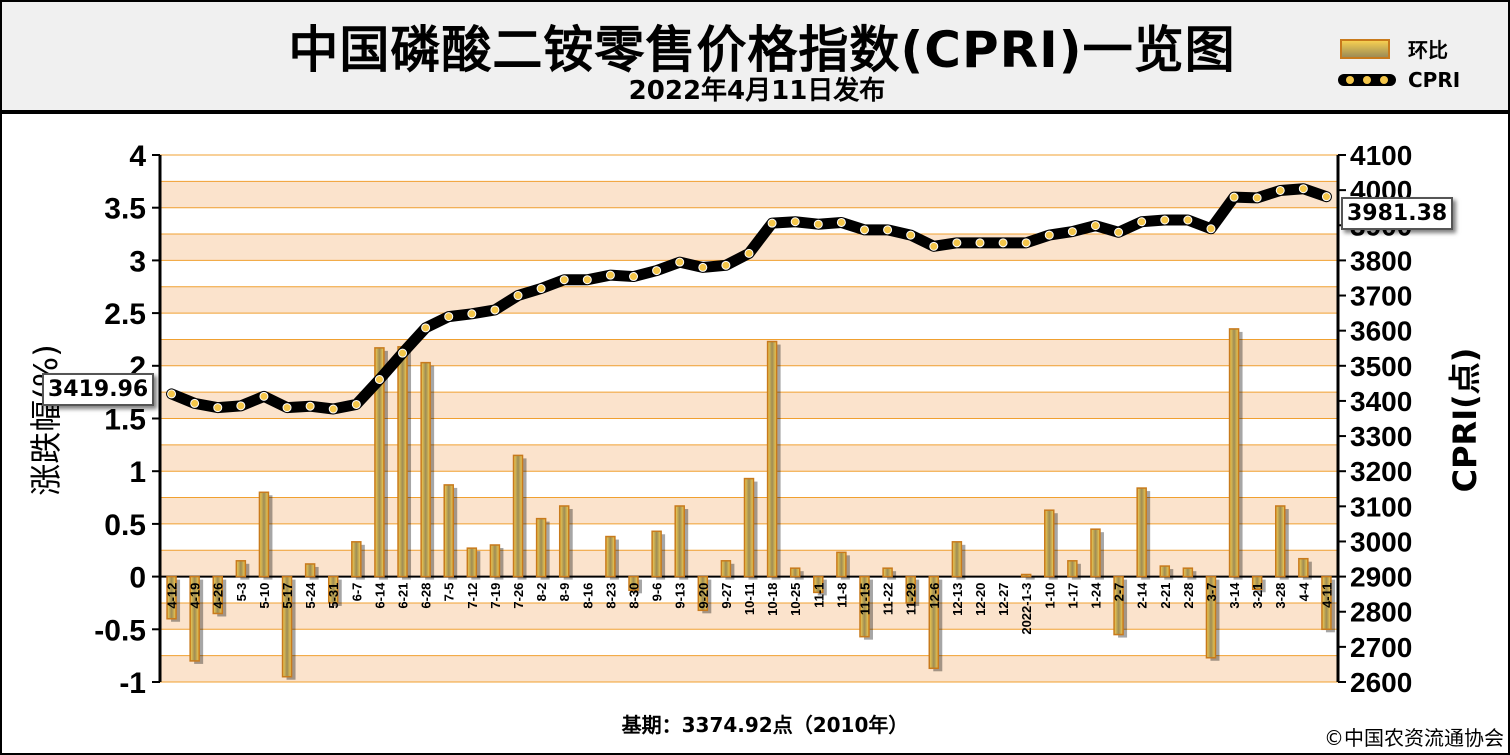 The height and width of the screenshot is (755, 1510). Describe the element at coordinates (379, 595) in the screenshot. I see `x-tick-label: 6-14` at that location.